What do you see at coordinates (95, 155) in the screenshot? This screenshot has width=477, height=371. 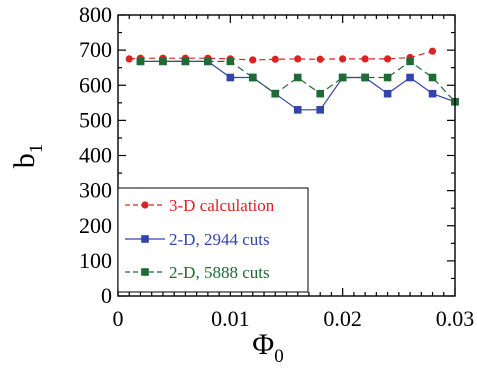 I see `y-tick-label: 400` at bounding box center [95, 155].